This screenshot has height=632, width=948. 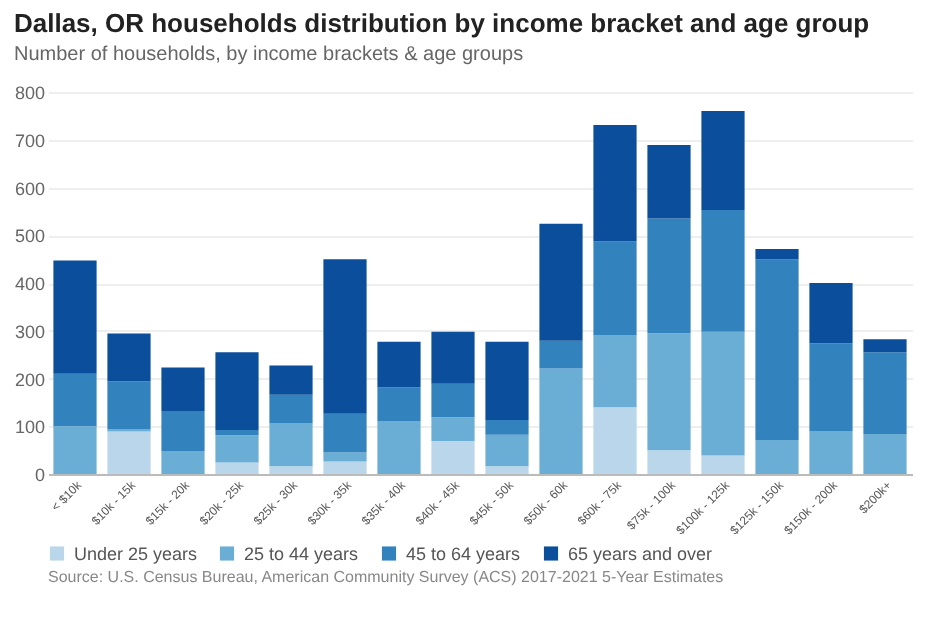 What do you see at coordinates (39, 475) in the screenshot?
I see `y-tick-label: 0` at bounding box center [39, 475].